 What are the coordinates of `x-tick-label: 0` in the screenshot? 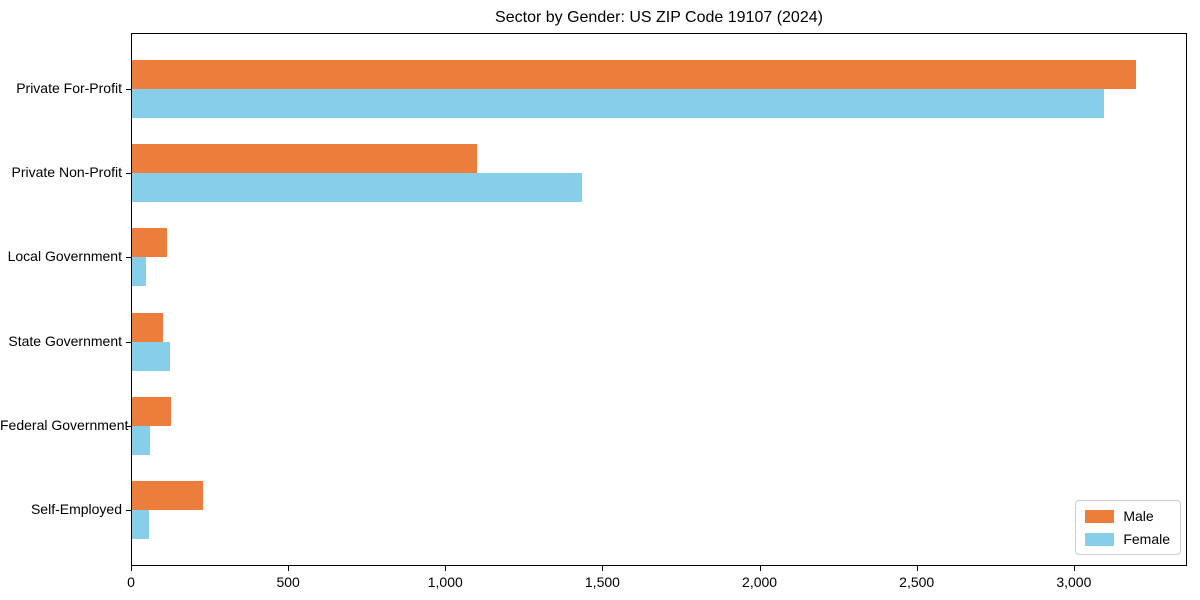 It's located at (131, 582).